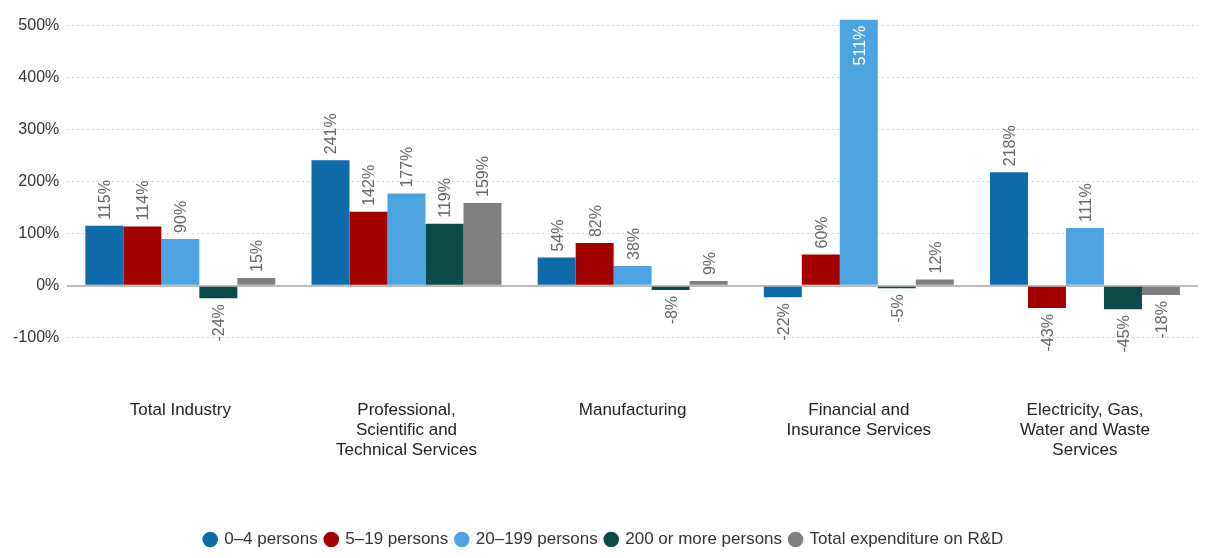 The height and width of the screenshot is (558, 1213). I want to click on data-label: 142%, so click(369, 185).